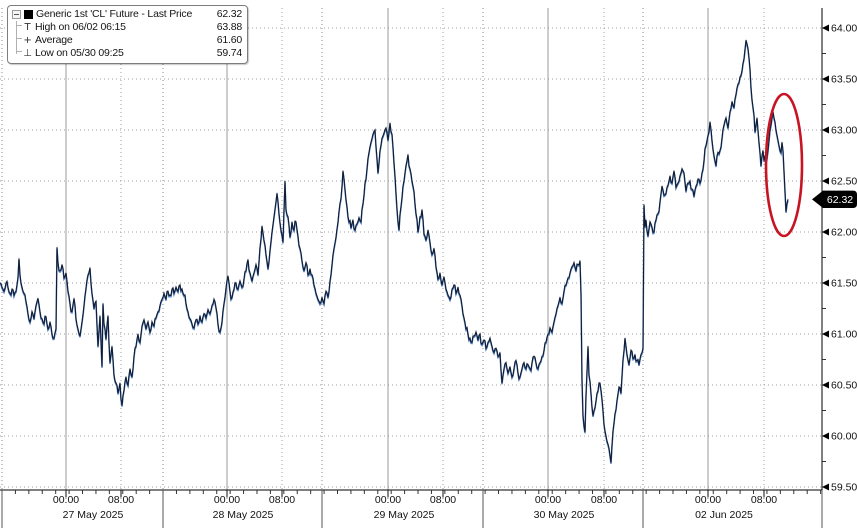  What do you see at coordinates (844, 29) in the screenshot?
I see `y-axis-tick-label: 64.00` at bounding box center [844, 29].